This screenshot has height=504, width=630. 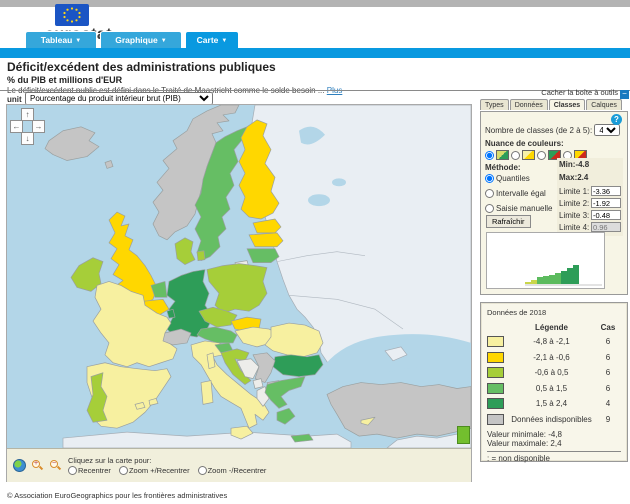 I want to click on map-country-finland, so click(x=259, y=169).